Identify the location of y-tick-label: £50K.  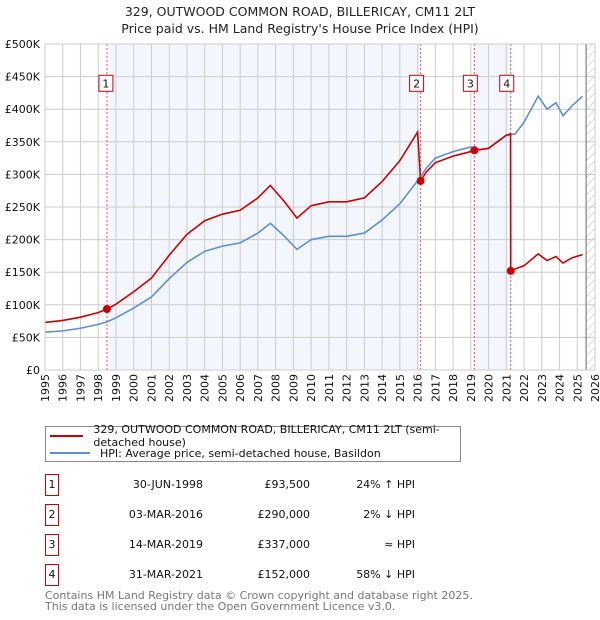
(26, 337).